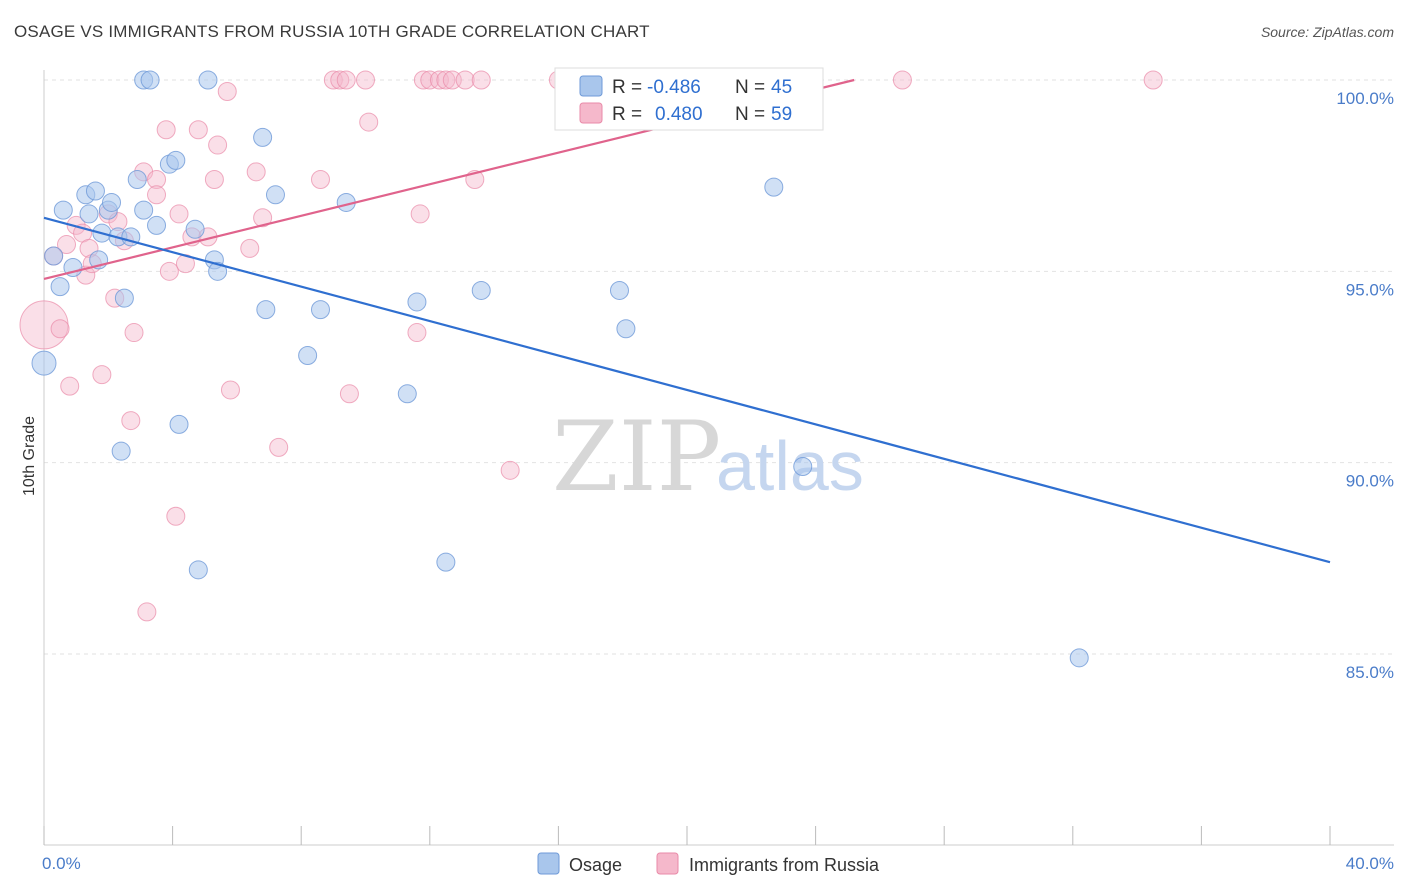  Describe the element at coordinates (1365, 98) in the screenshot. I see `y-tick-label: 100.0%` at that location.